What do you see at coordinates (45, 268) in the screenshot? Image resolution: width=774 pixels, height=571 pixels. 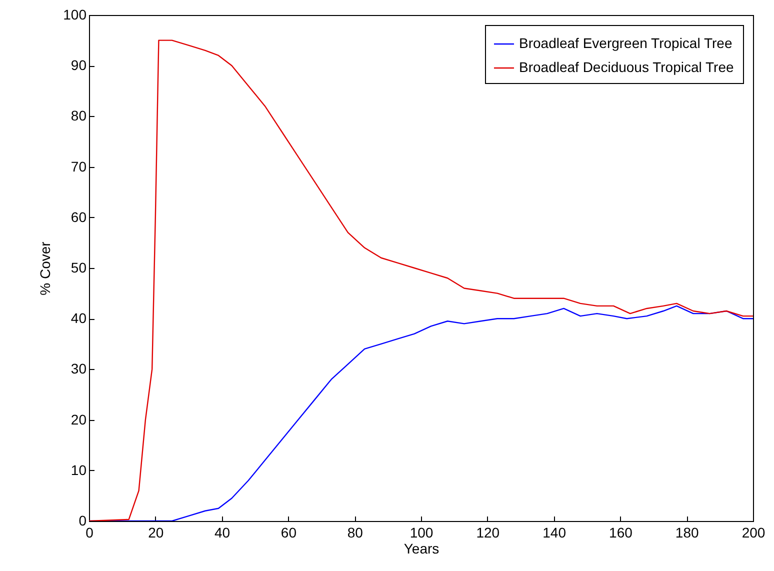 I see `y-axis-title: % Cover` at bounding box center [45, 268].